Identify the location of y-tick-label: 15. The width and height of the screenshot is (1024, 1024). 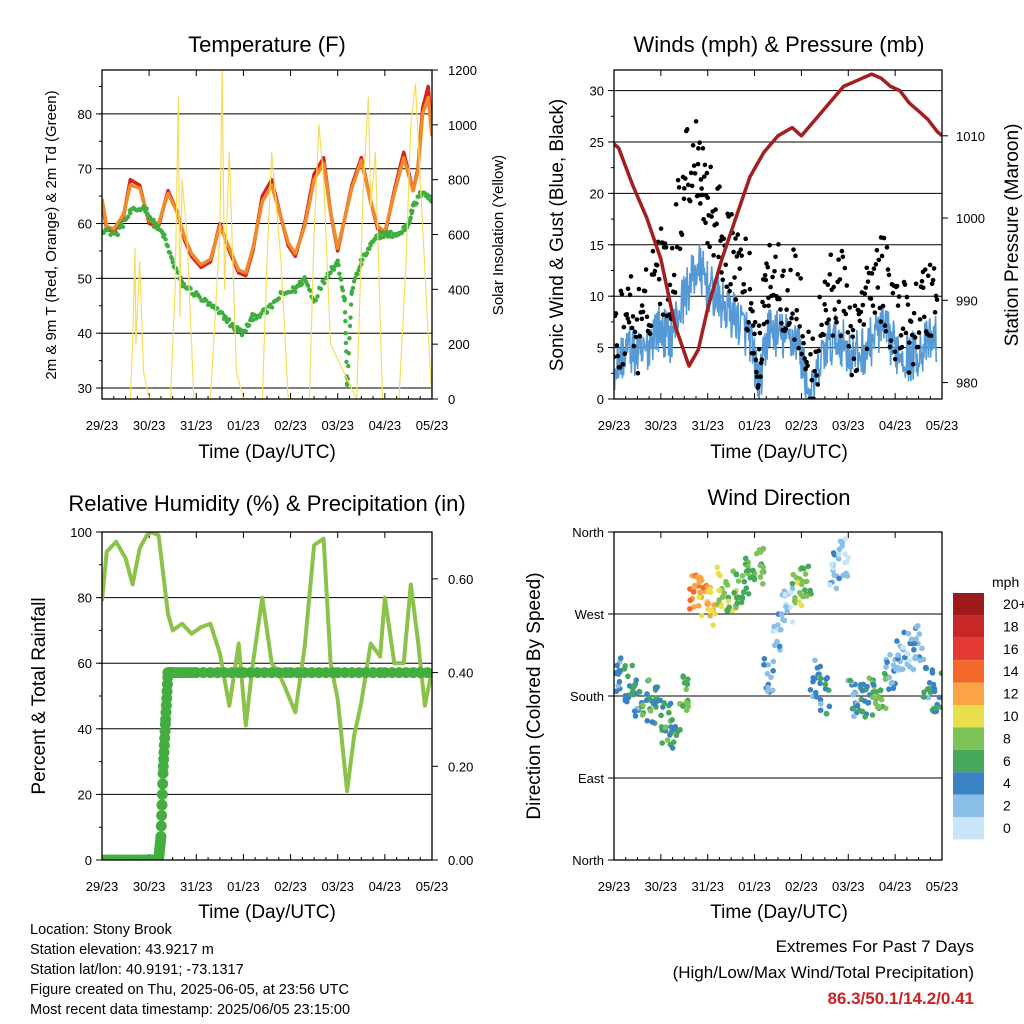
(597, 245).